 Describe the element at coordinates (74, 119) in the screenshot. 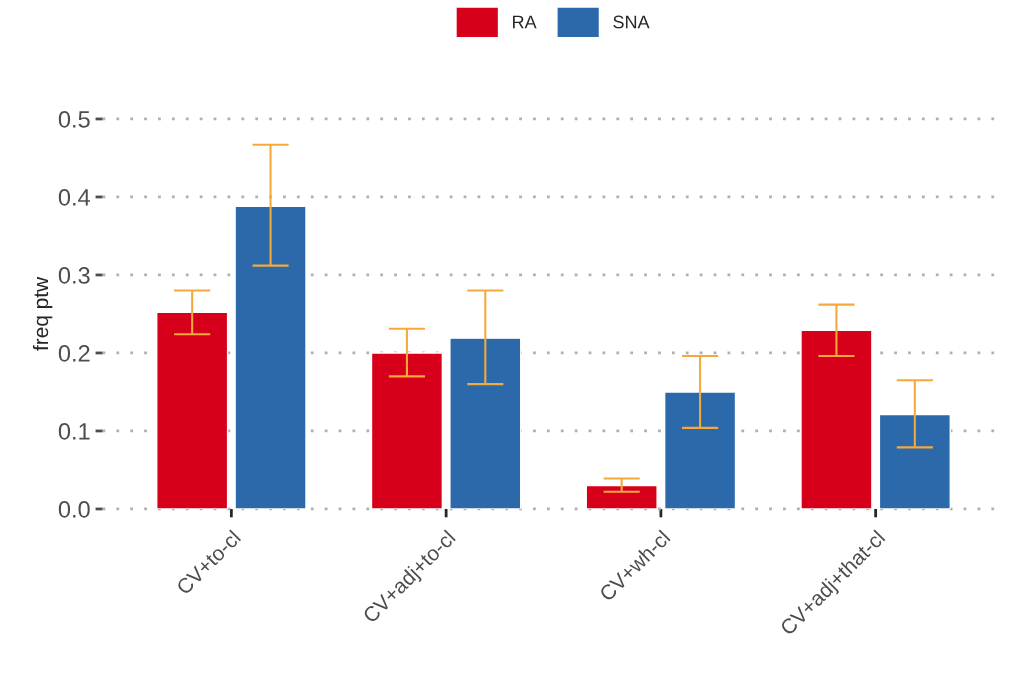

I see `y-tick-label: 0.5` at that location.